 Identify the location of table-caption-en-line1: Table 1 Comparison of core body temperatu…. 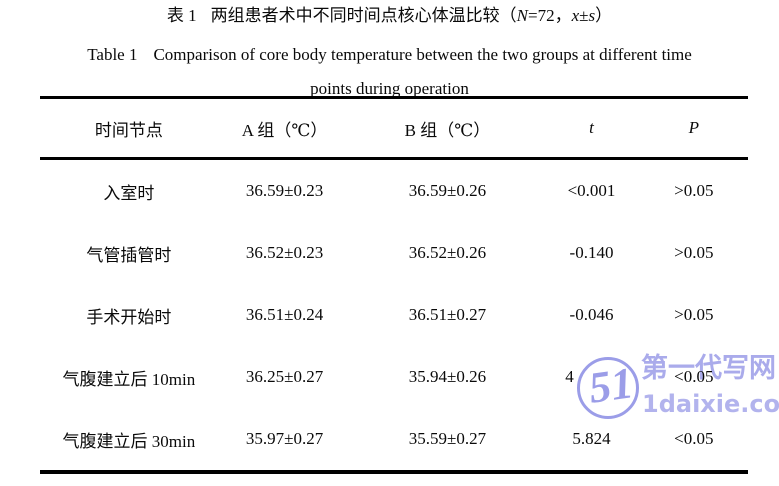
(389, 55).